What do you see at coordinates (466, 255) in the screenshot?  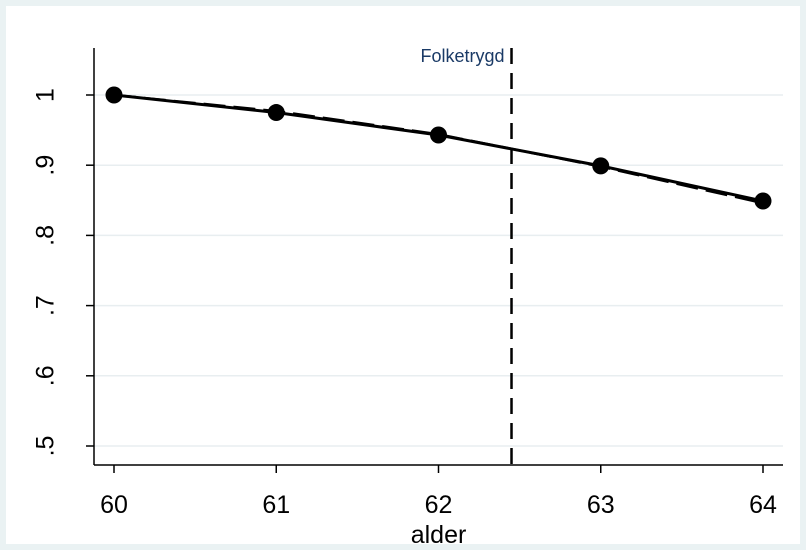 I see `reference-line-group: Folketrygd` at bounding box center [466, 255].